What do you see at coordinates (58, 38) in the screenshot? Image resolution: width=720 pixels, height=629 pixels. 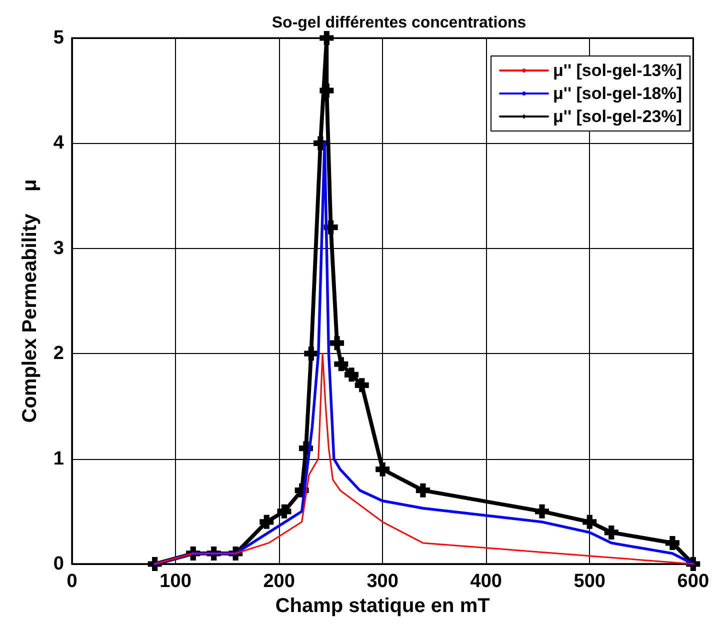 I see `y-tick-label: 5` at bounding box center [58, 38].